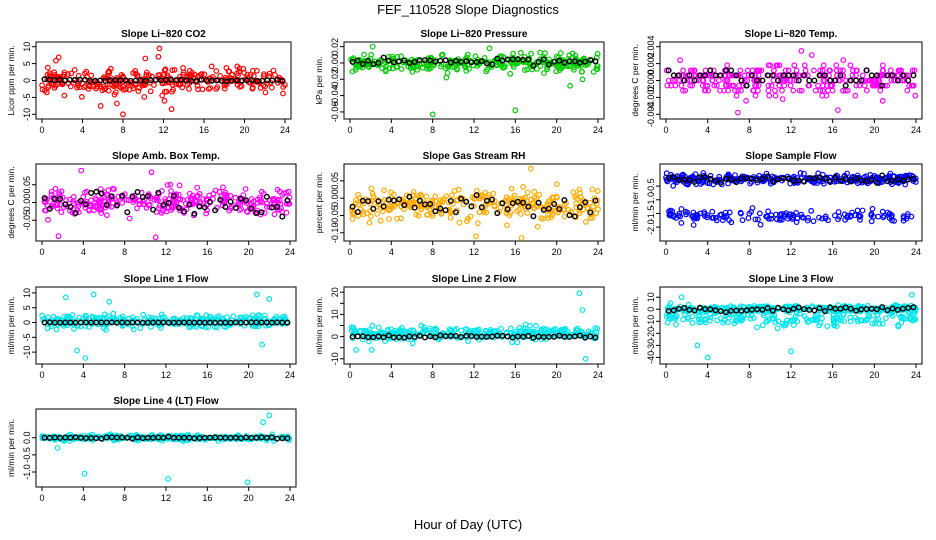  What do you see at coordinates (166, 448) in the screenshot?
I see `plot-frame` at bounding box center [166, 448].